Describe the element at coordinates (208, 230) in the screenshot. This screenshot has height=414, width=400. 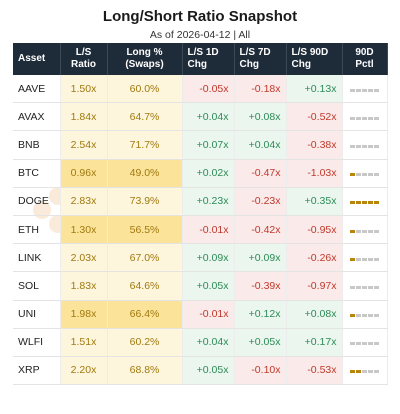
I see `chg-1d-cell: -0.01x` at that location.